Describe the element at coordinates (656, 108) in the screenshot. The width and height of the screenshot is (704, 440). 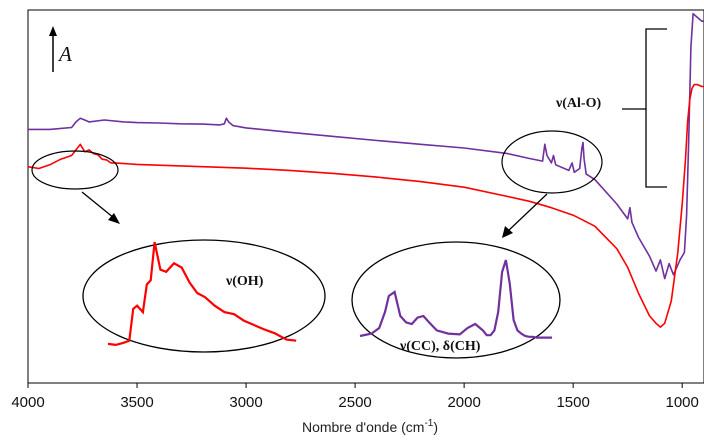
I see `al-o-bracket` at that location.